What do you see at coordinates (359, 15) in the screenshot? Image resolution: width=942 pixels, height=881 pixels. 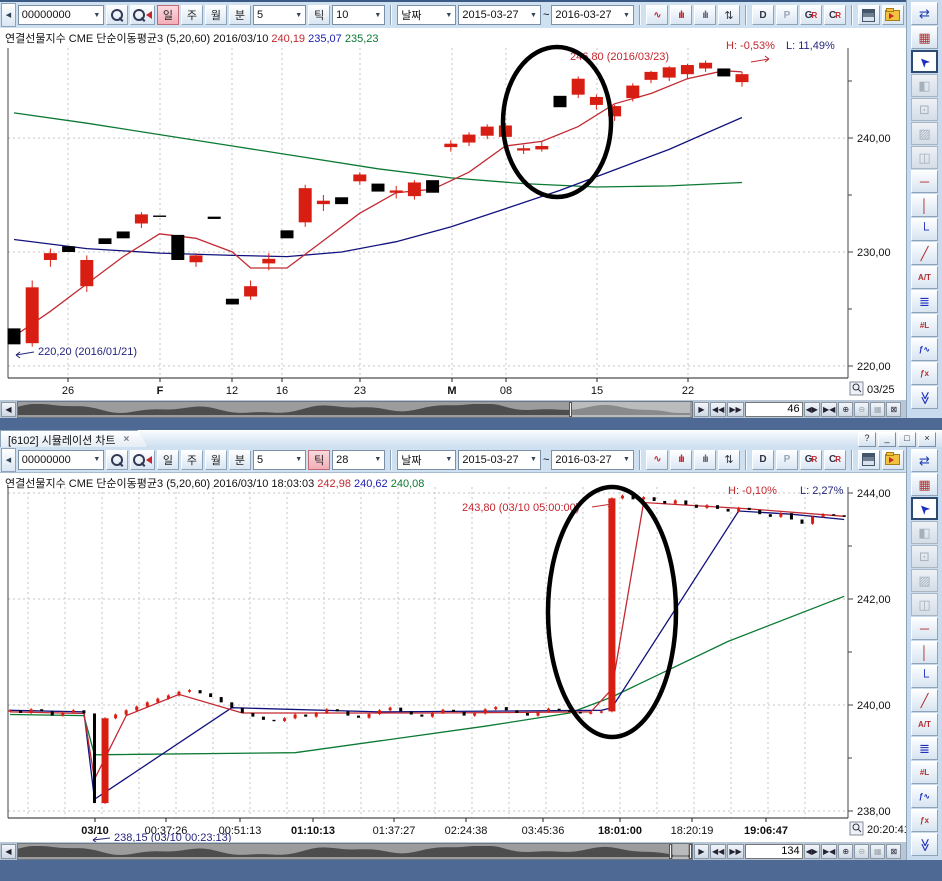 I see `tick-interval-combo: 10 ▼` at bounding box center [359, 15].